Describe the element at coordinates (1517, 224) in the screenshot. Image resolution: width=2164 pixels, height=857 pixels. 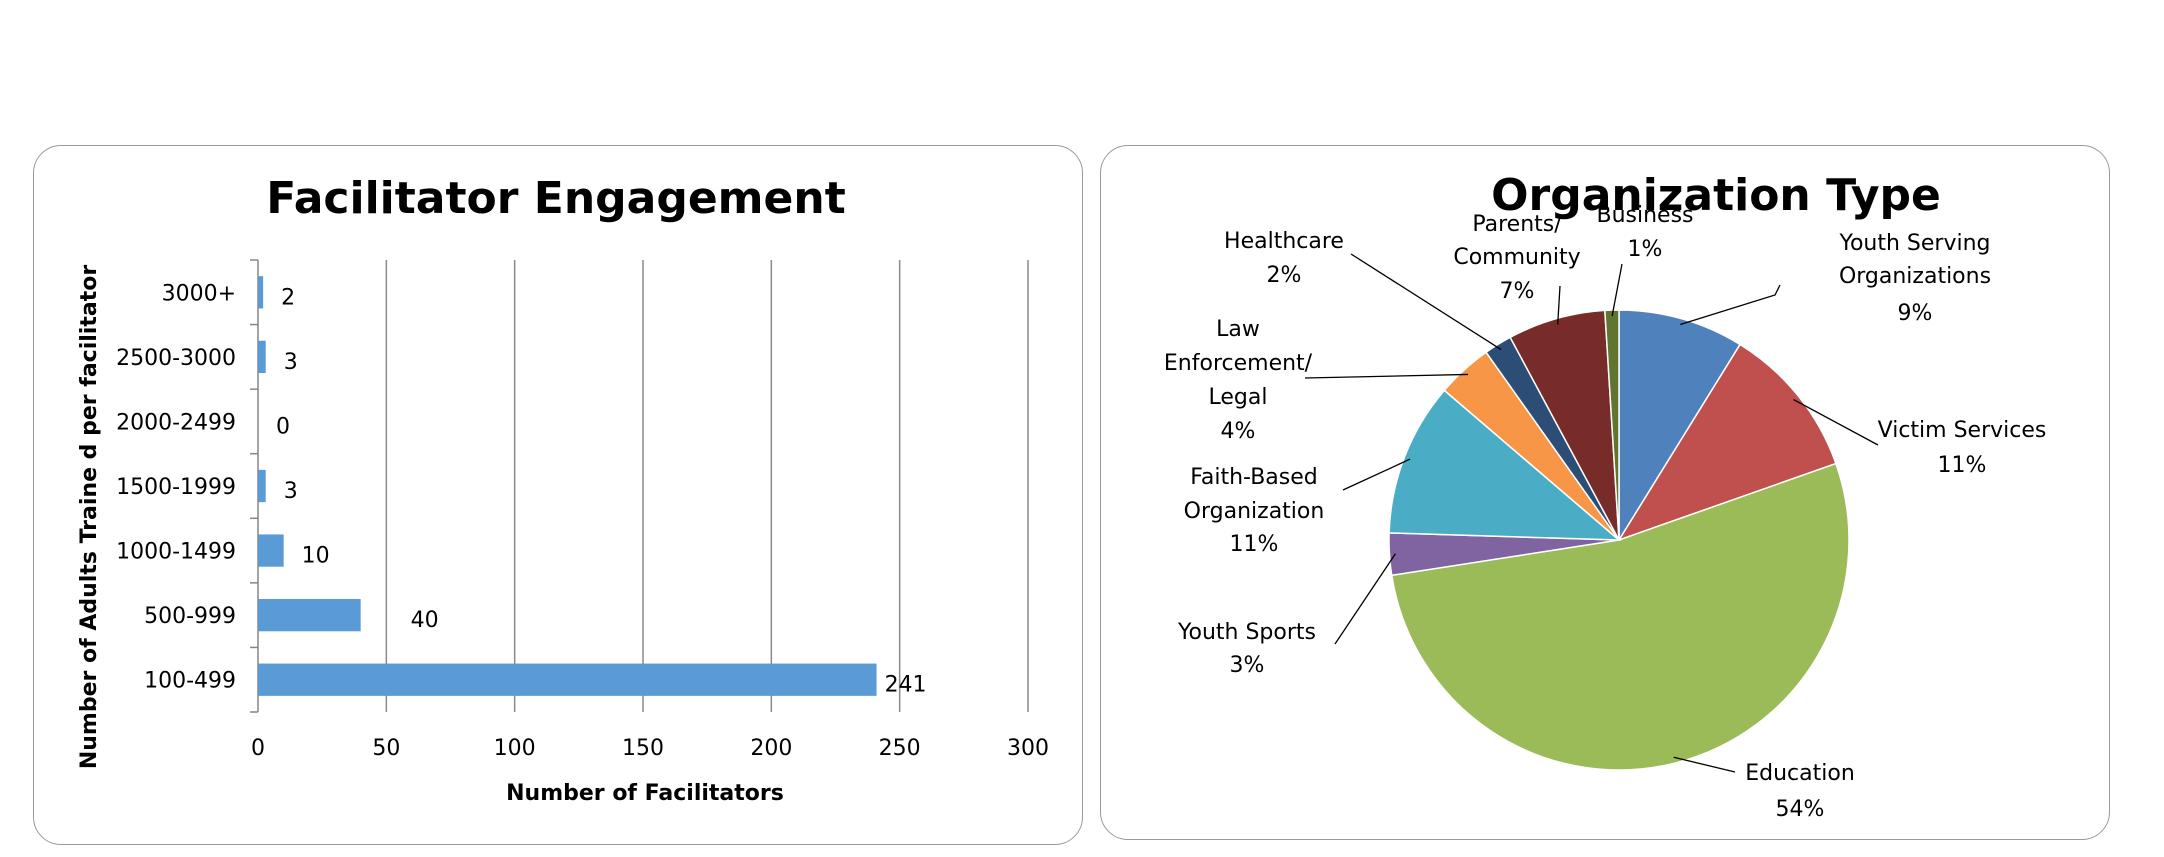
I see `pie-slice-label: Parents/` at that location.